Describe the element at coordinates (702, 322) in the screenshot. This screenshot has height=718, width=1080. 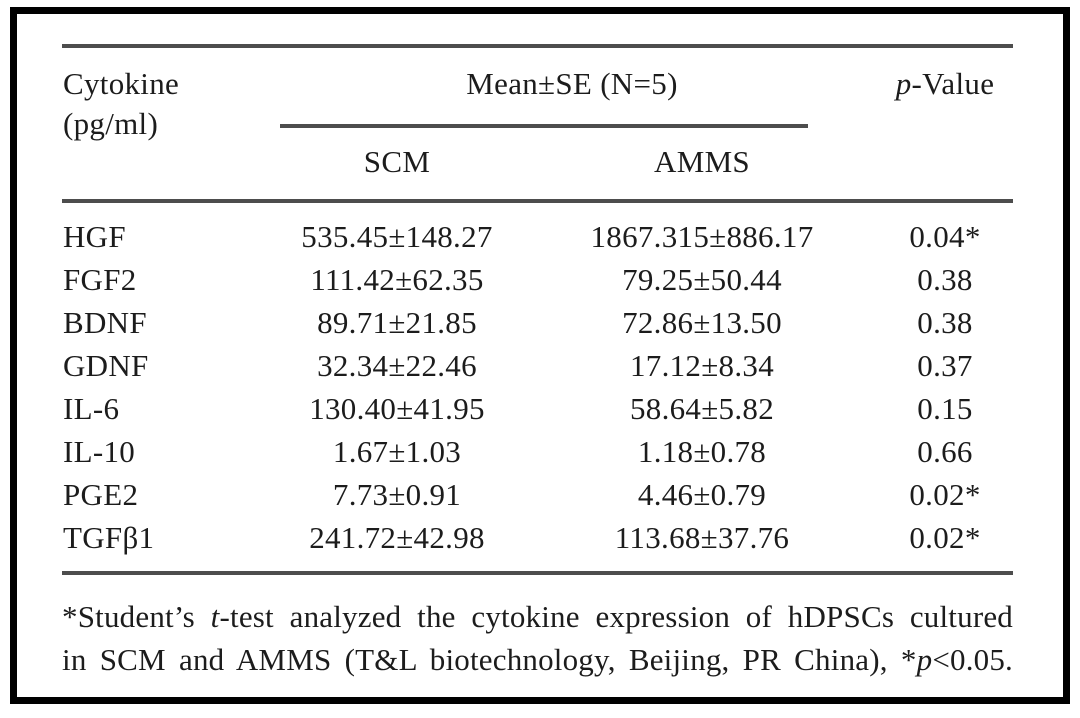
I see `amms-value: 72.86±13.50` at that location.